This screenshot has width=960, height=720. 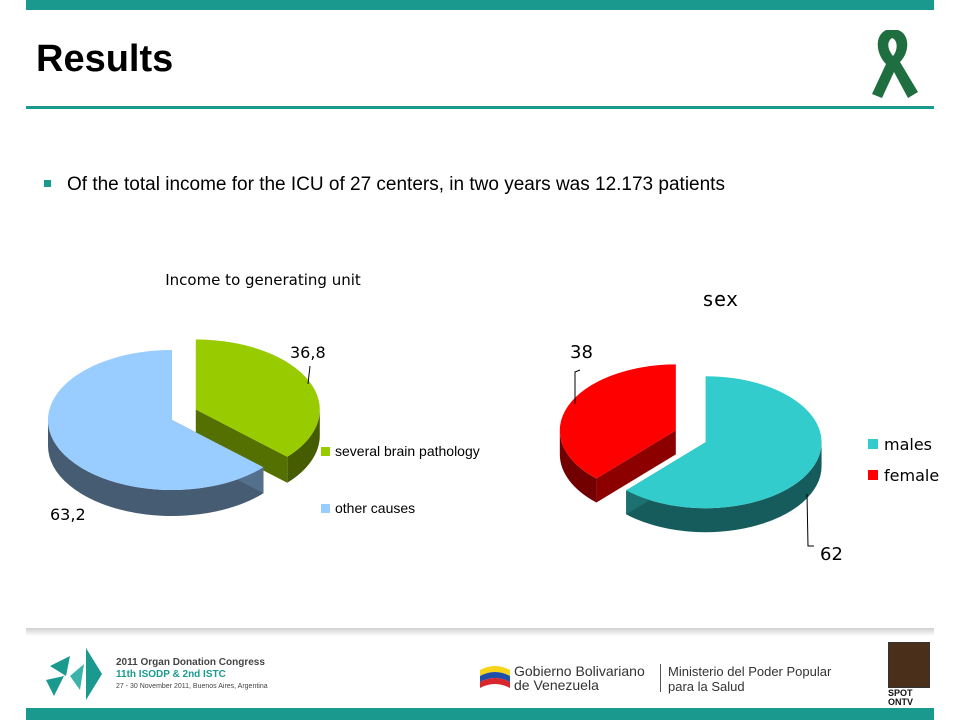 I want to click on legend-label: several brain pathology, so click(x=407, y=451).